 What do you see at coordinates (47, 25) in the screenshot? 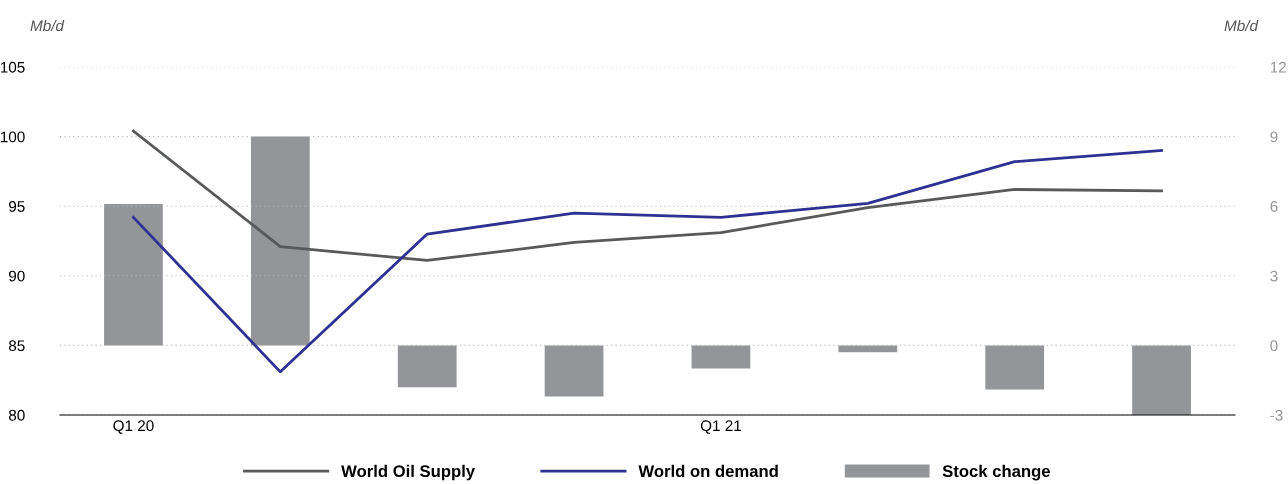
I see `y-axis-title: Mb/d` at bounding box center [47, 25].